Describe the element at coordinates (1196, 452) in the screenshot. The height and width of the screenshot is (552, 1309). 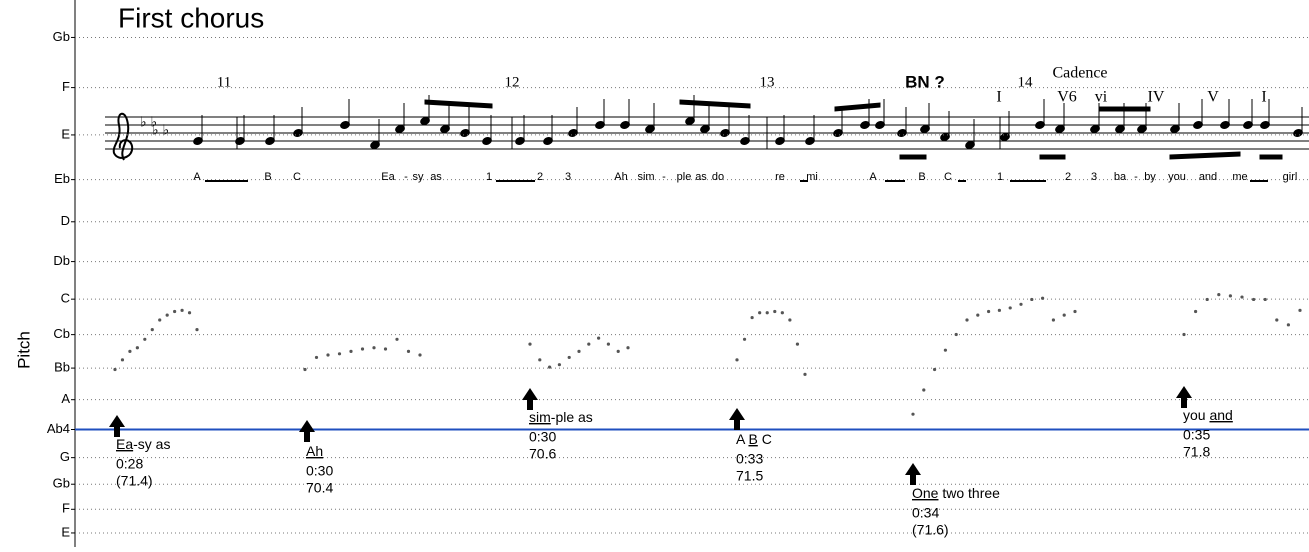
I see `annotation-value: 71.8` at that location.